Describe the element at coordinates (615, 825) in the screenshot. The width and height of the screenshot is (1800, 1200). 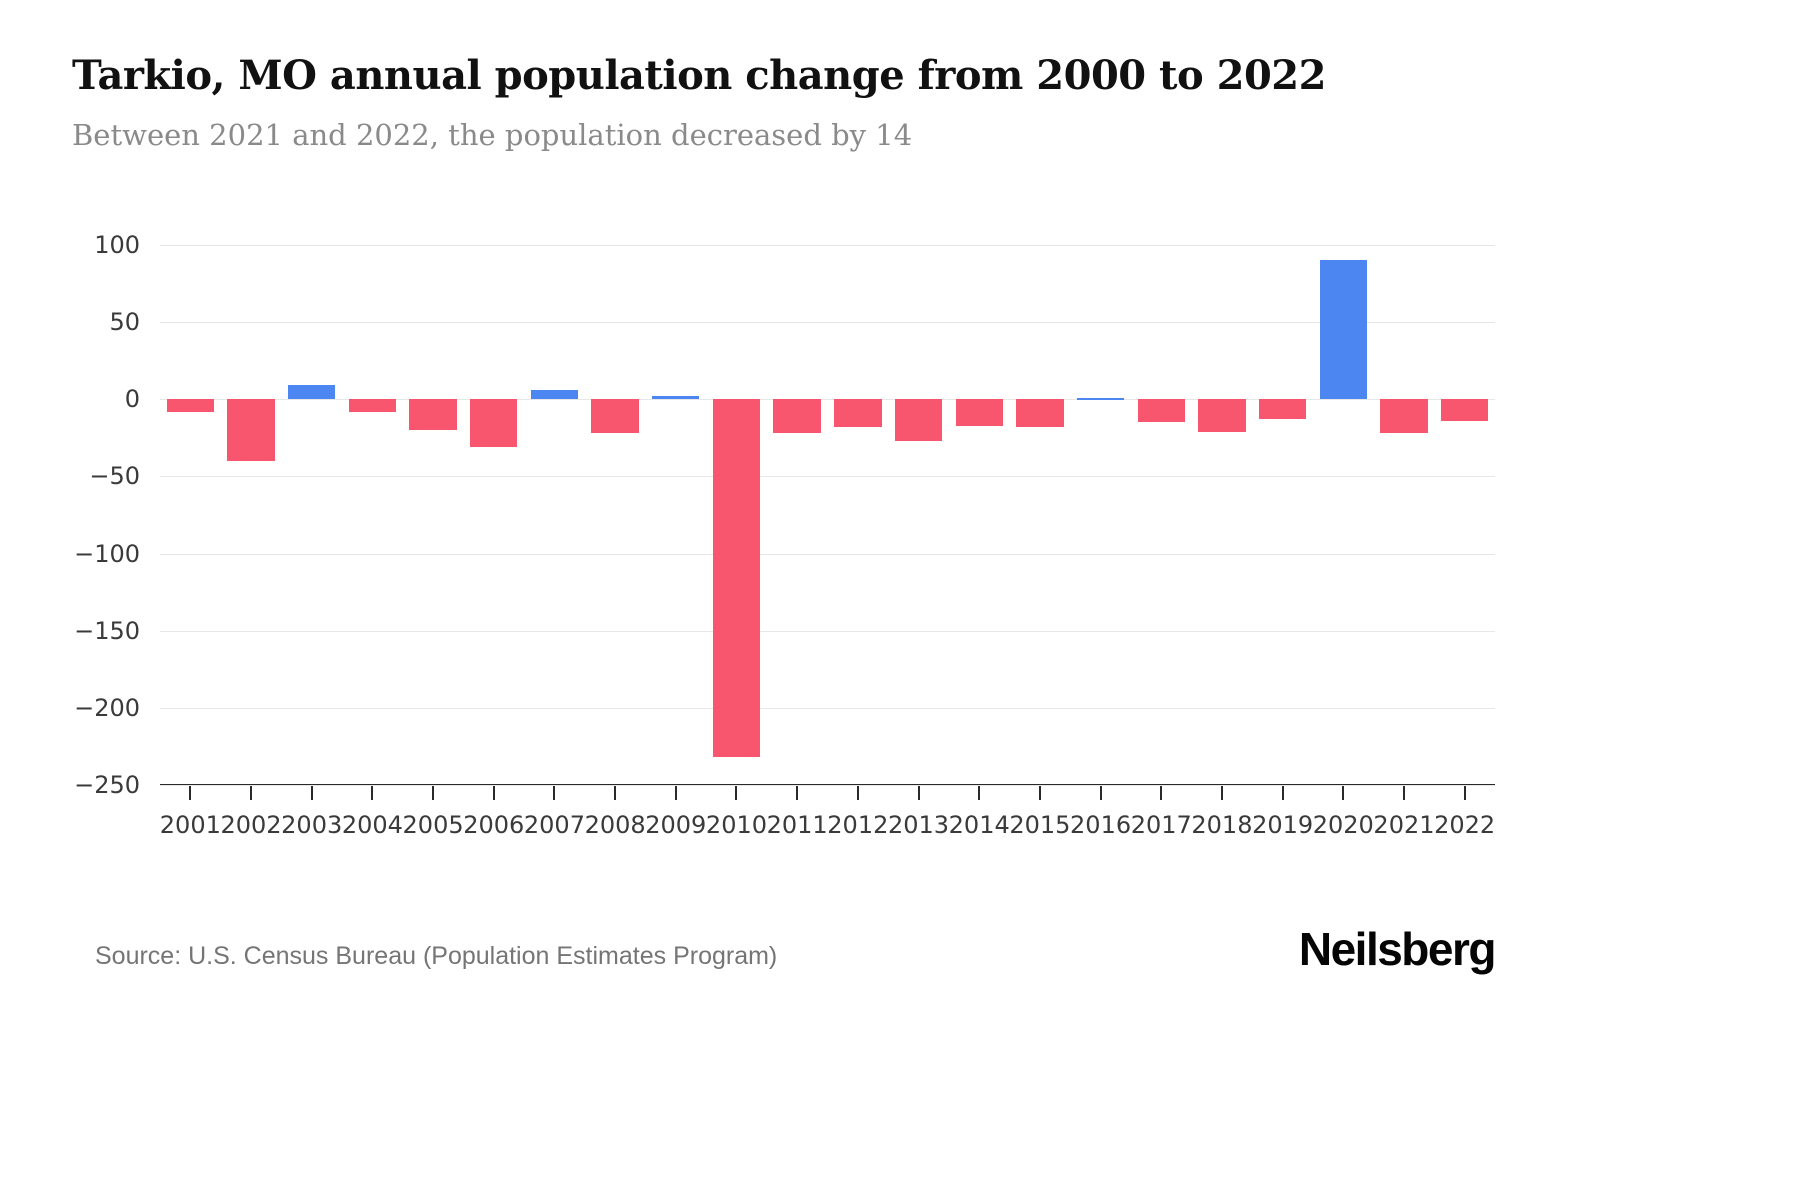
I see `x-axis-label: 2008` at that location.